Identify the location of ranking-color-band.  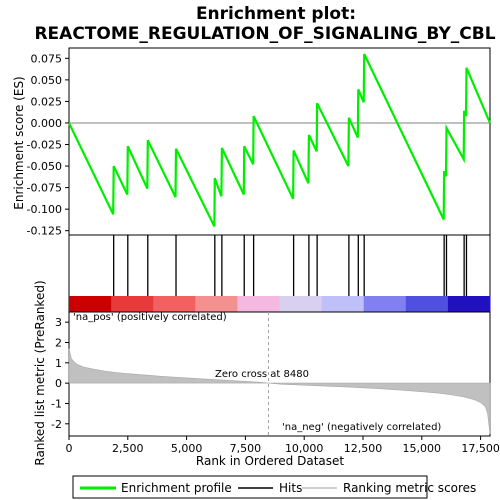
(280, 304).